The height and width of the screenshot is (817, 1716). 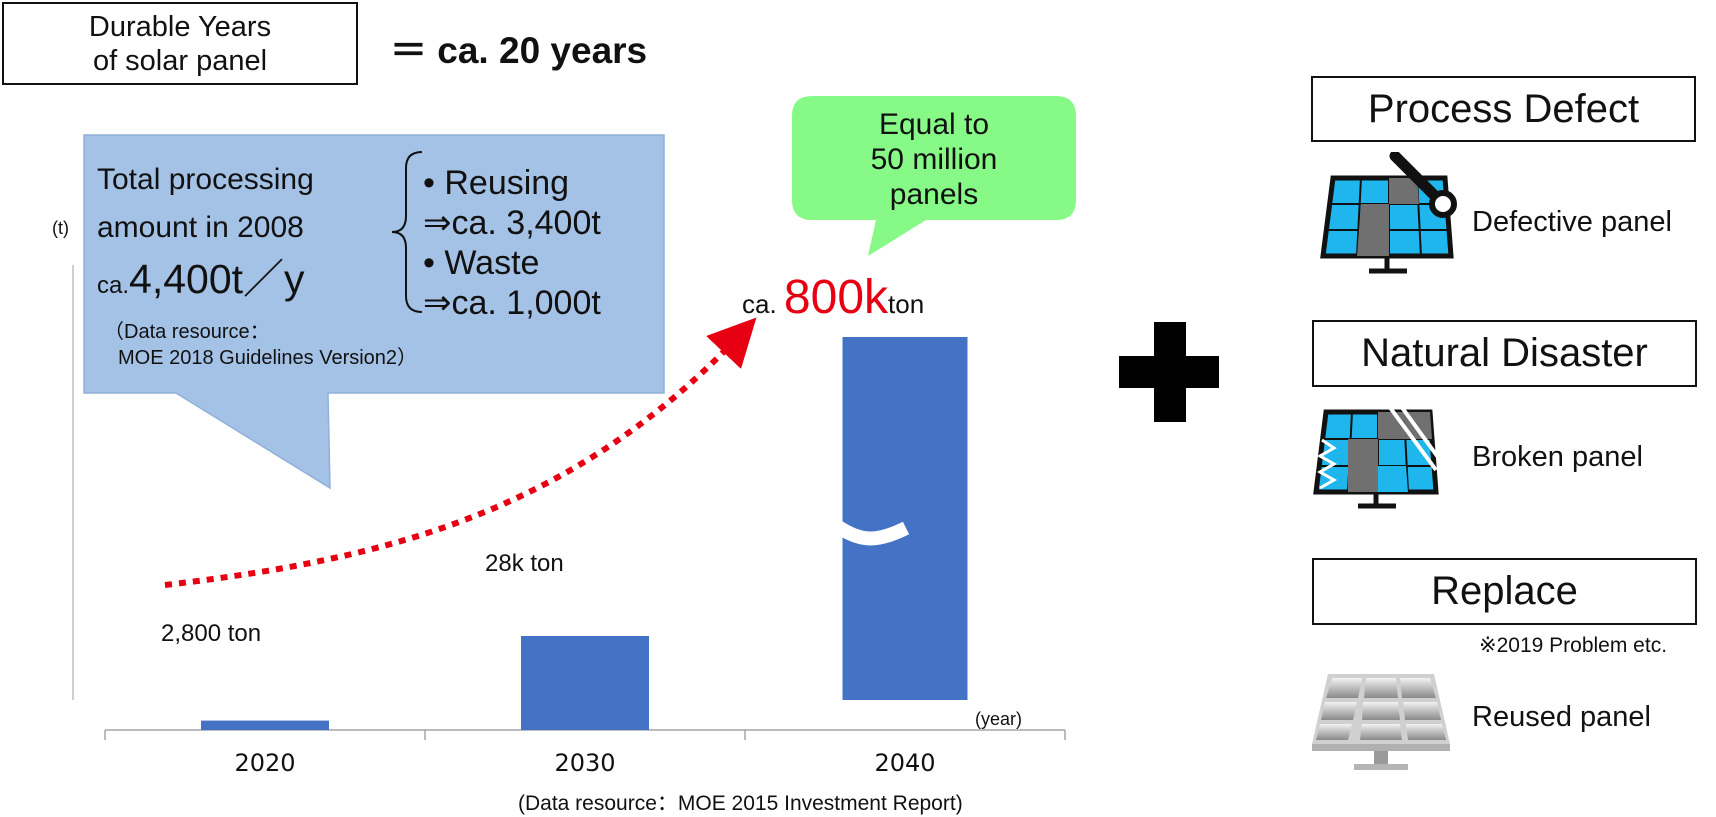 What do you see at coordinates (1377, 454) in the screenshot?
I see `broken-panel-icon` at bounding box center [1377, 454].